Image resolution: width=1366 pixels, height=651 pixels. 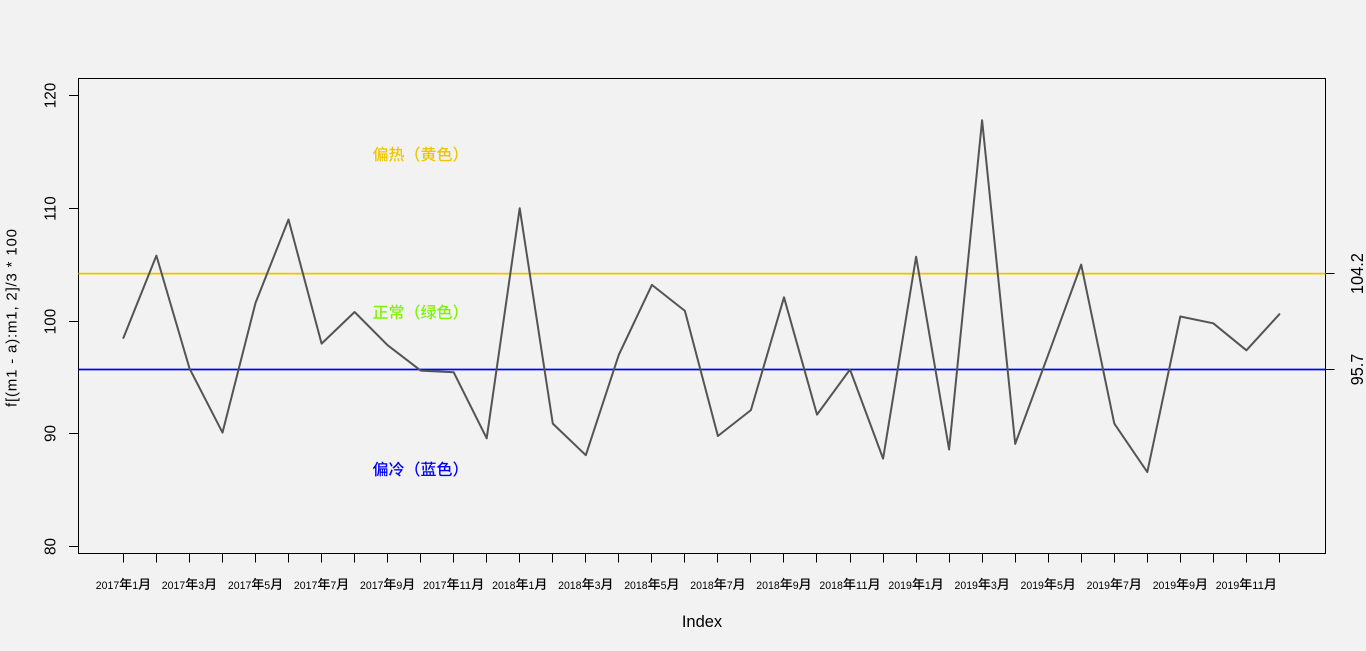 I want to click on svg-text: Index, so click(x=702, y=622).